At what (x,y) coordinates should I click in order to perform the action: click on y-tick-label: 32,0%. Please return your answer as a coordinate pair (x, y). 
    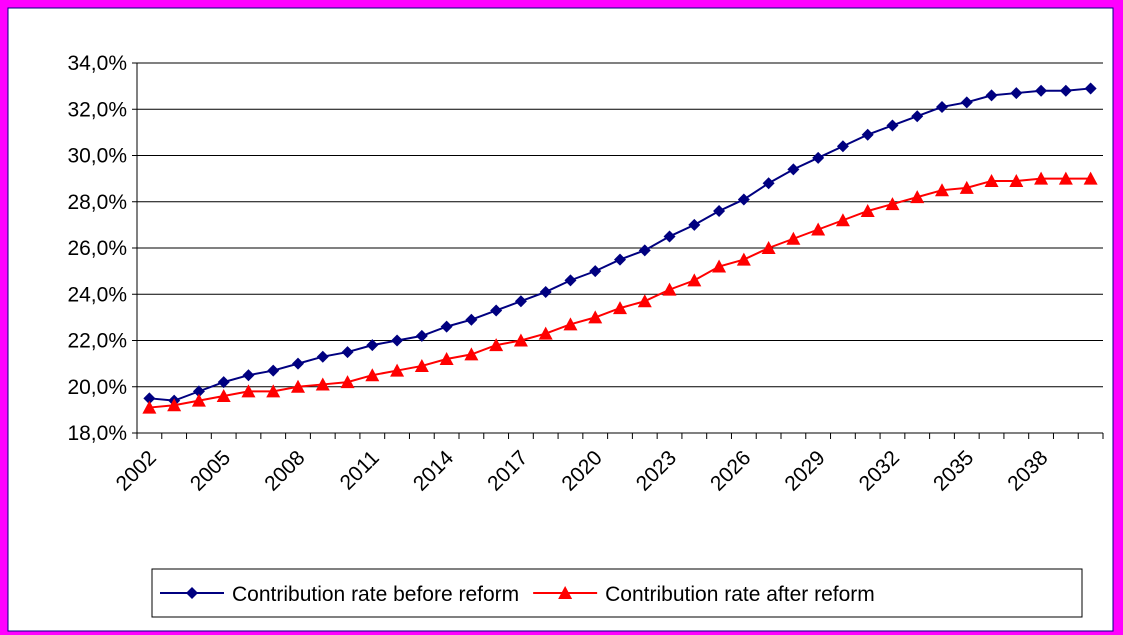
    Looking at the image, I should click on (97, 109).